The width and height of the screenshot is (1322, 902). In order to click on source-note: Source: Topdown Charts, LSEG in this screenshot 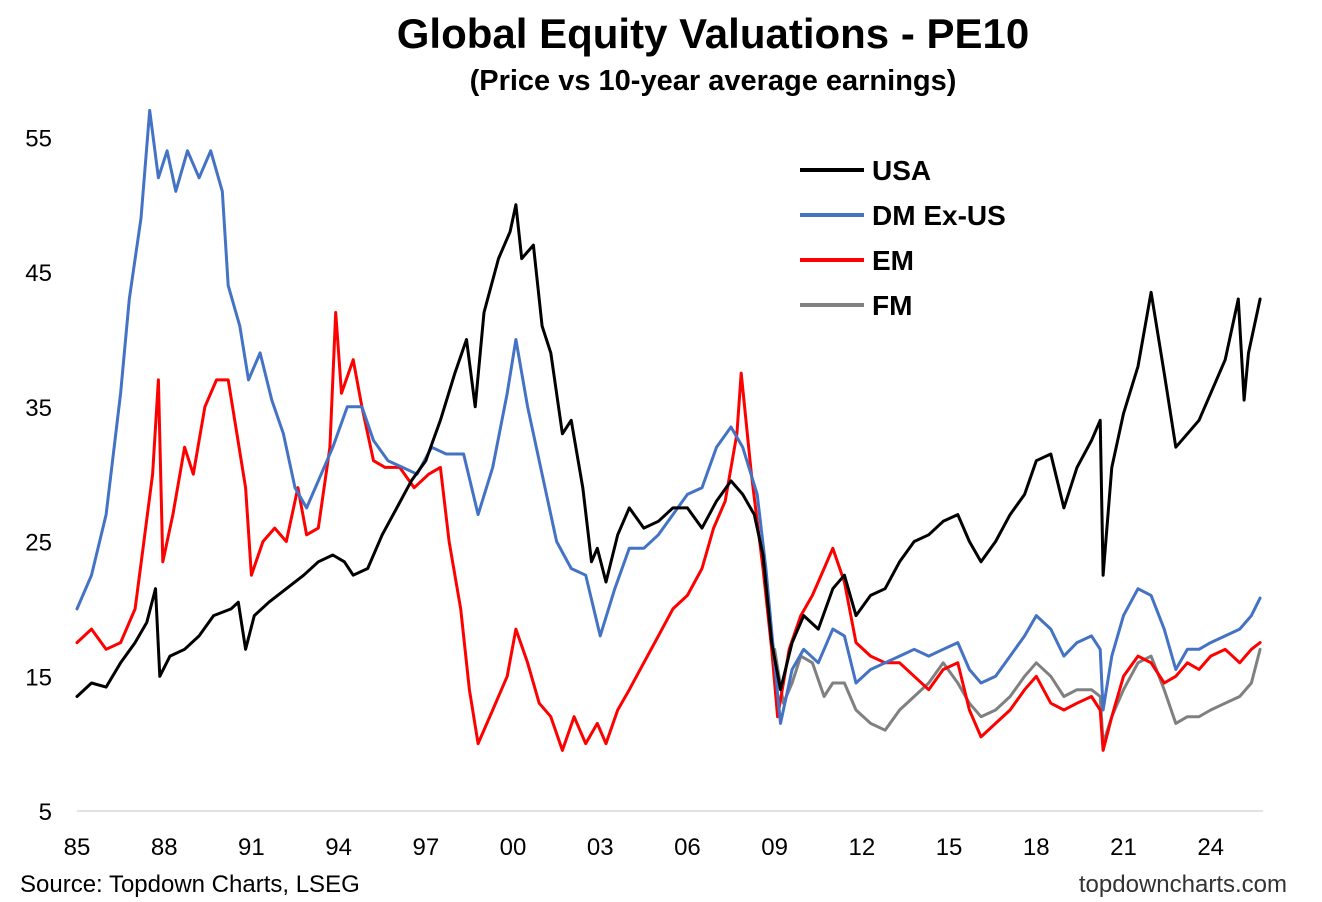, I will do `click(190, 884)`.